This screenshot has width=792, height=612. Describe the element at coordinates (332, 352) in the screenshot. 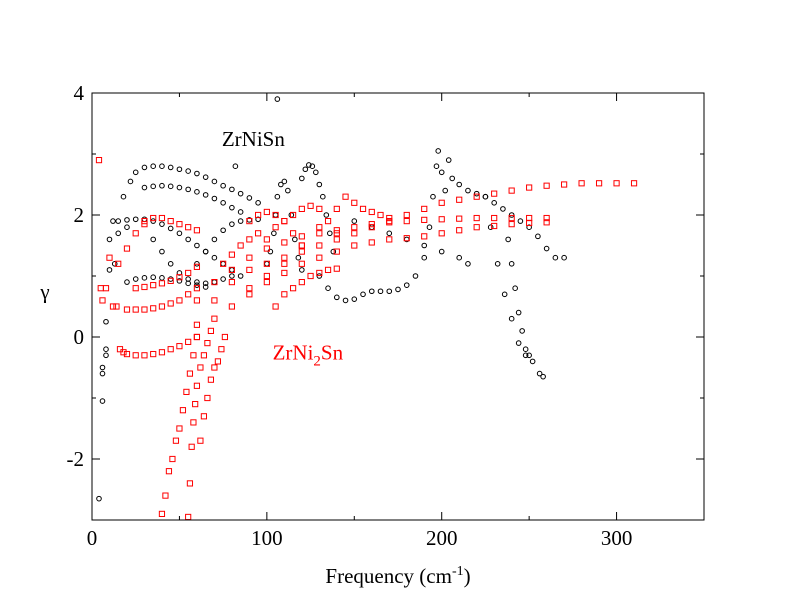

I see `series-label-zrni2sn-tail: Sn` at that location.